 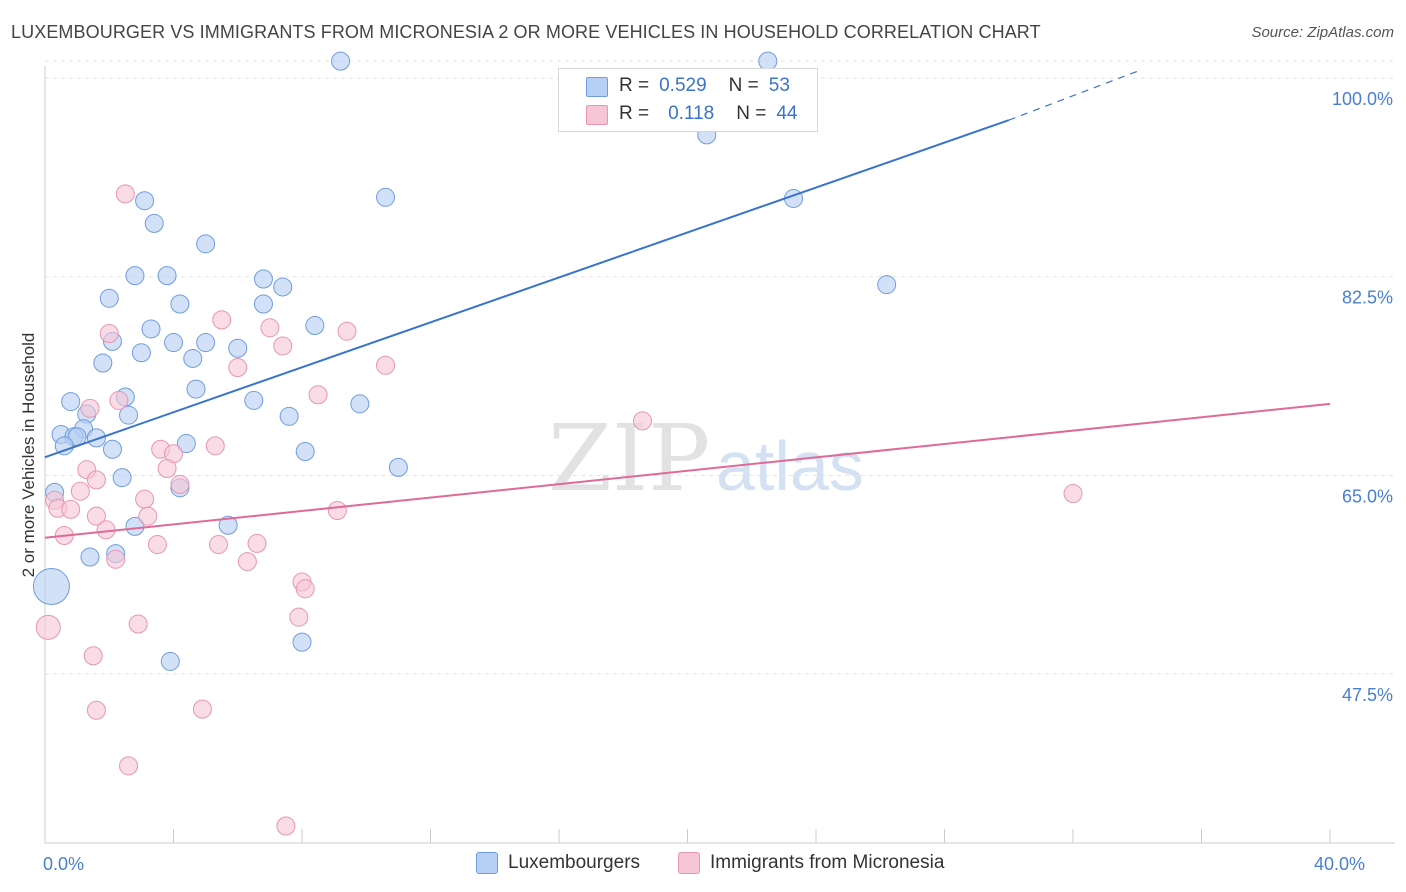 I want to click on watermark-zip: ZIP, so click(x=629, y=458).